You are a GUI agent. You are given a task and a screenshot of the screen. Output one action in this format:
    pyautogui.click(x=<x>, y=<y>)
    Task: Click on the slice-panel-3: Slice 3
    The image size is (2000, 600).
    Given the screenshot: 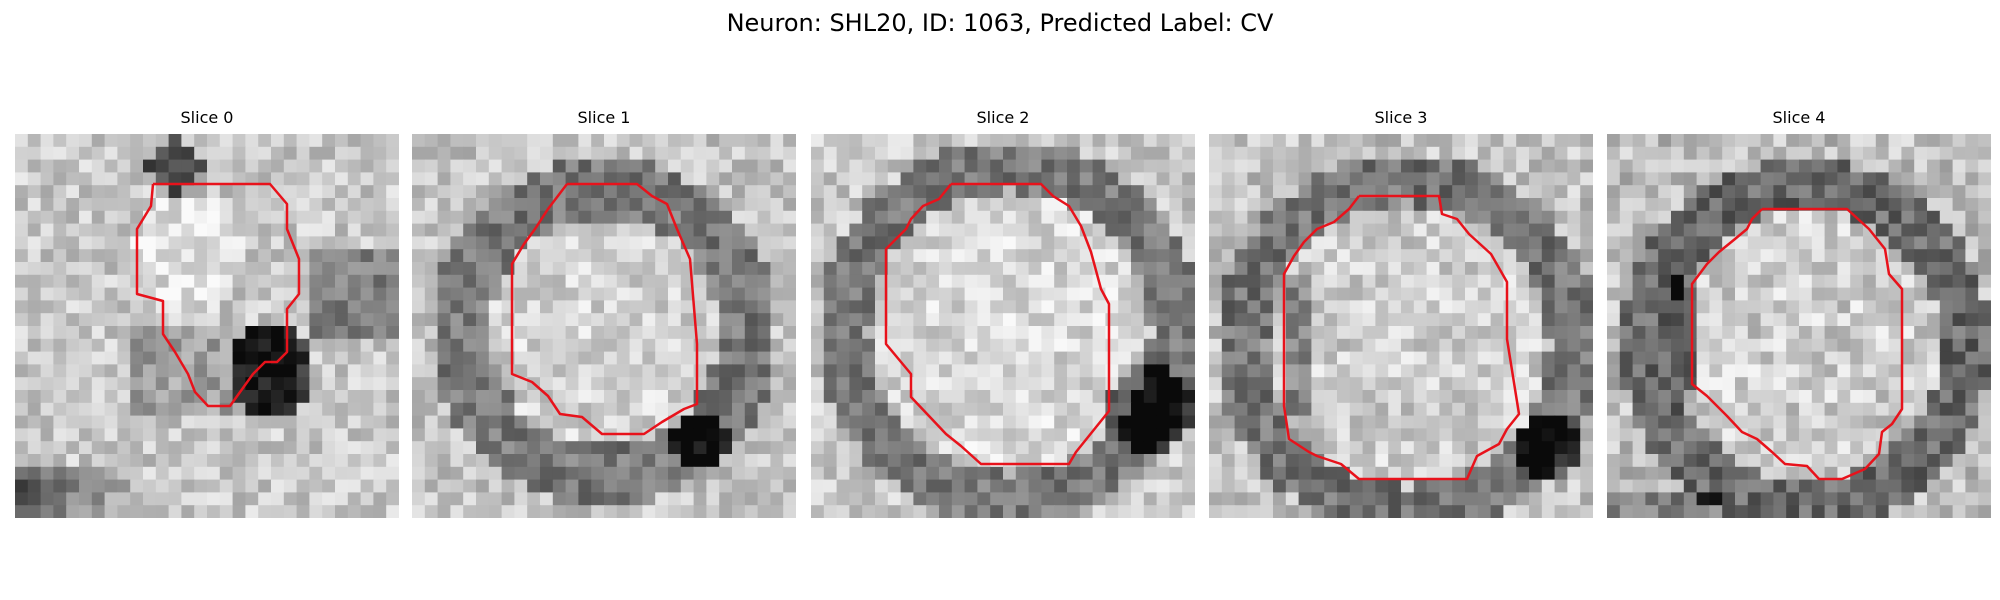 What is the action you would take?
    pyautogui.click(x=1401, y=313)
    